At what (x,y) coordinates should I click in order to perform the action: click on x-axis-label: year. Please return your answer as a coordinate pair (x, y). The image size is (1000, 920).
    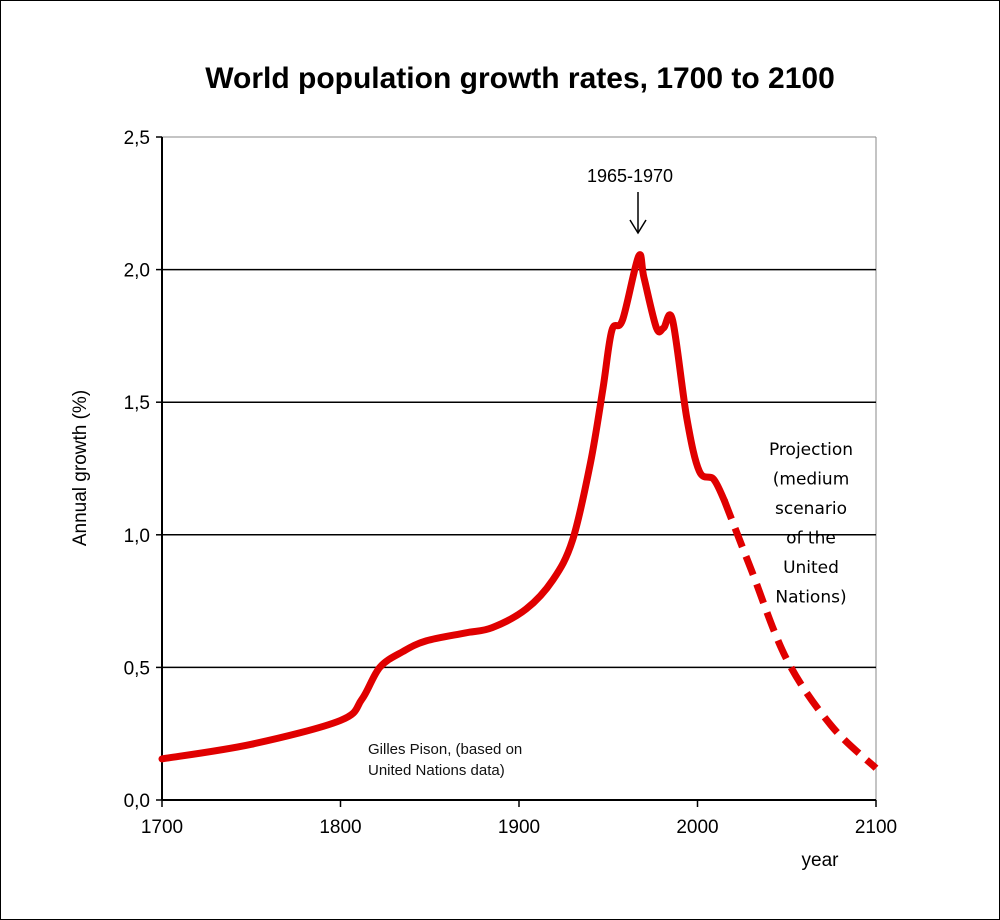
    Looking at the image, I should click on (821, 860).